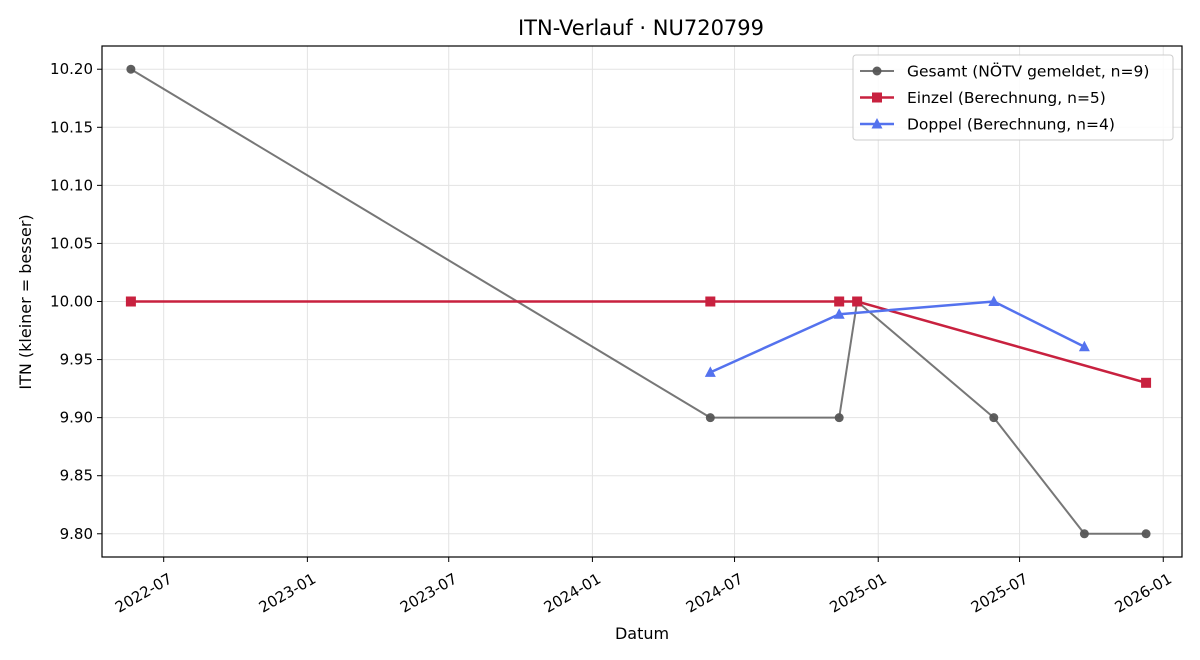  What do you see at coordinates (71, 185) in the screenshot?
I see `y-tick-label: 10.10` at bounding box center [71, 185].